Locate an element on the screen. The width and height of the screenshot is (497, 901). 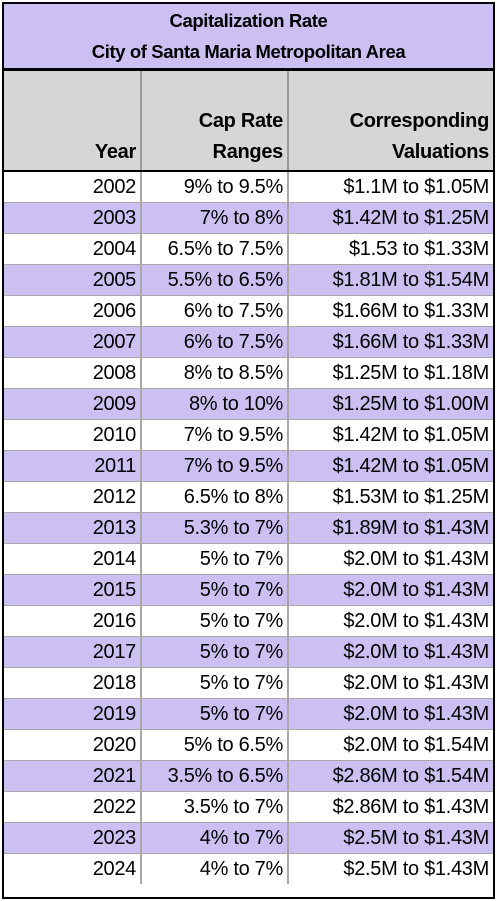
year-cell: 2018 is located at coordinates (73, 683).